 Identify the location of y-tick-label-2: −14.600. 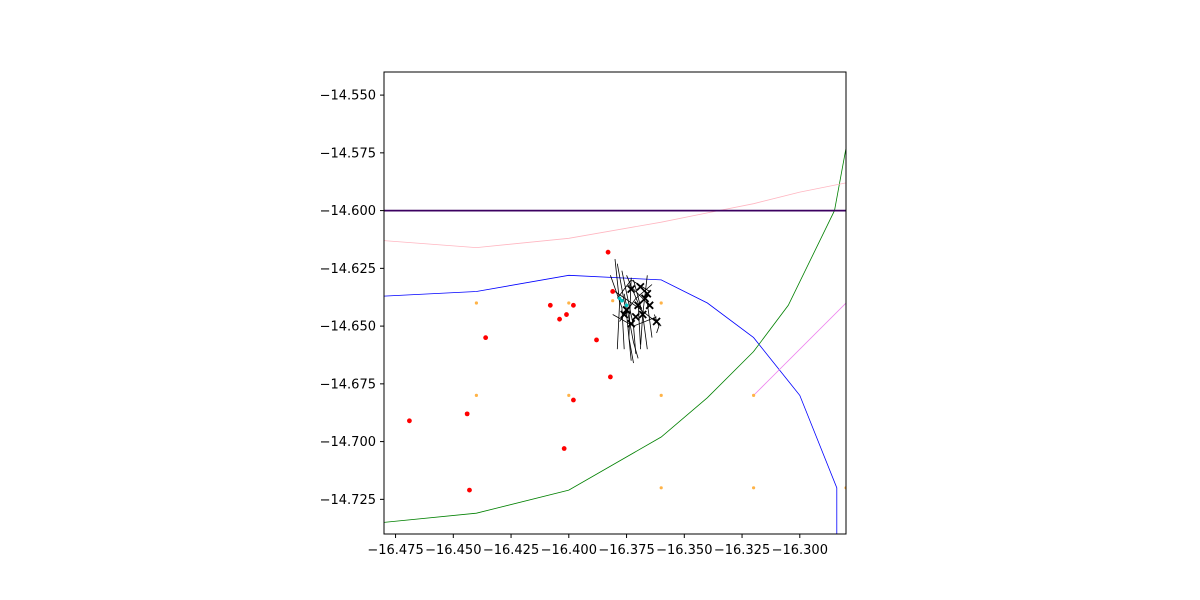
(348, 211).